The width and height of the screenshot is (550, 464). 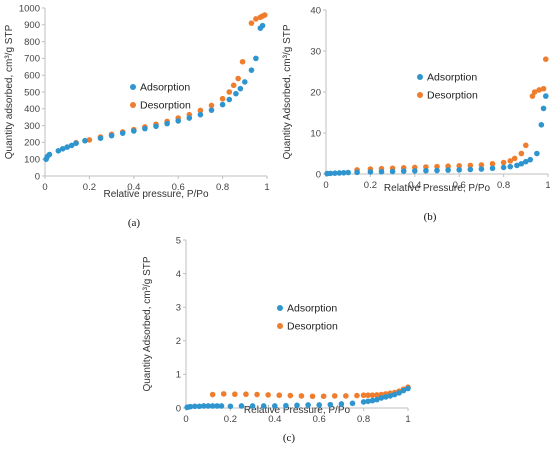 I want to click on y-tick-label: 5, so click(x=178, y=240).